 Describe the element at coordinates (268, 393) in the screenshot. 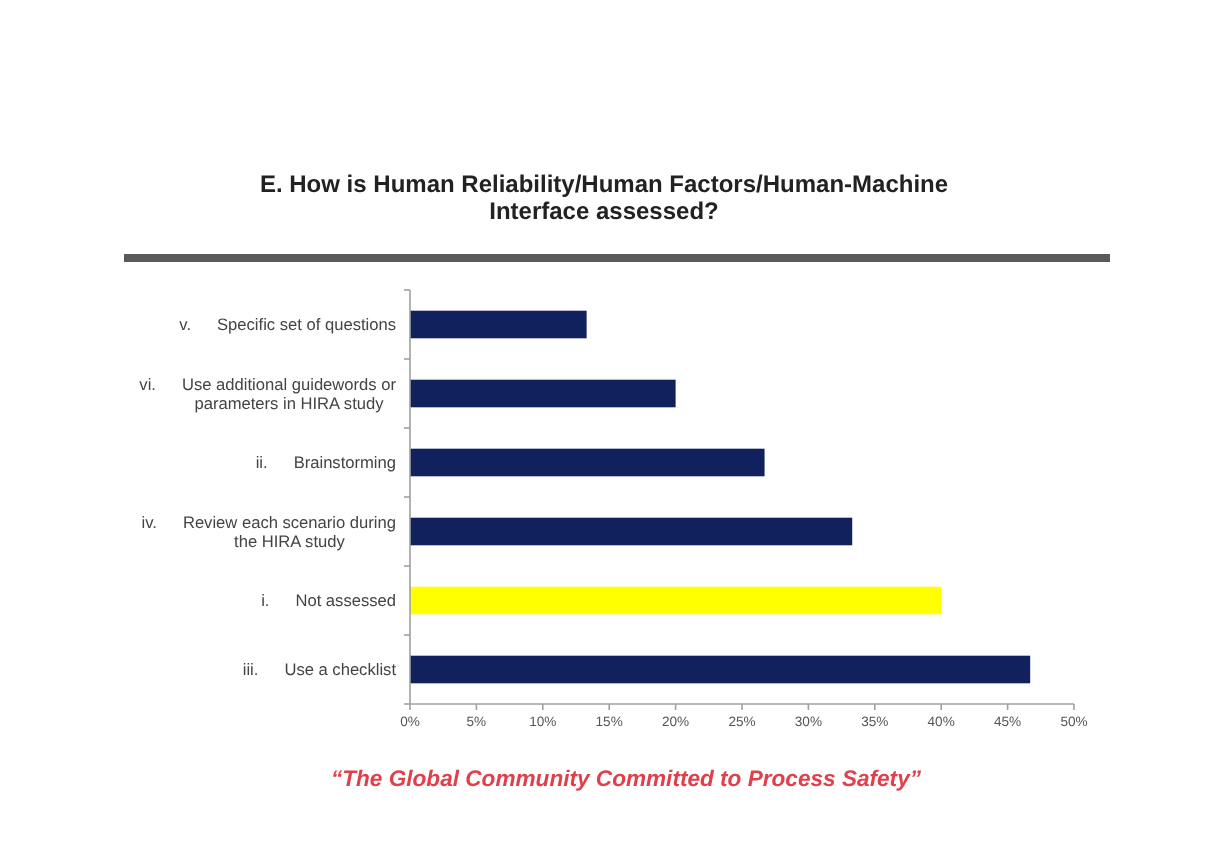

I see `category-label: vi. Use additional guidewords or parameters in HIRA study` at that location.